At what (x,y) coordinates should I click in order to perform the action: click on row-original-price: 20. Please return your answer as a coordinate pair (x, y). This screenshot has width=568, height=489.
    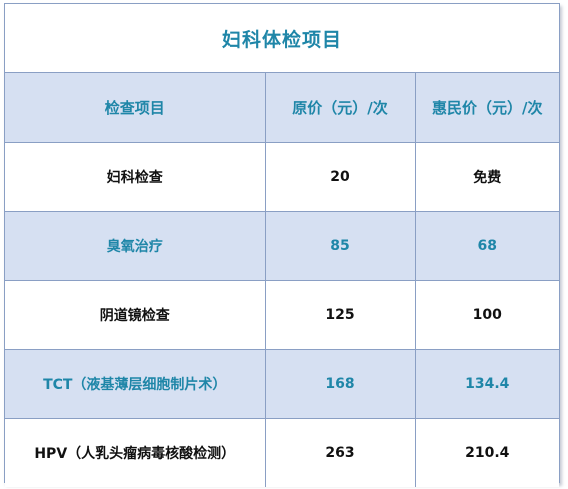
    Looking at the image, I should click on (340, 176).